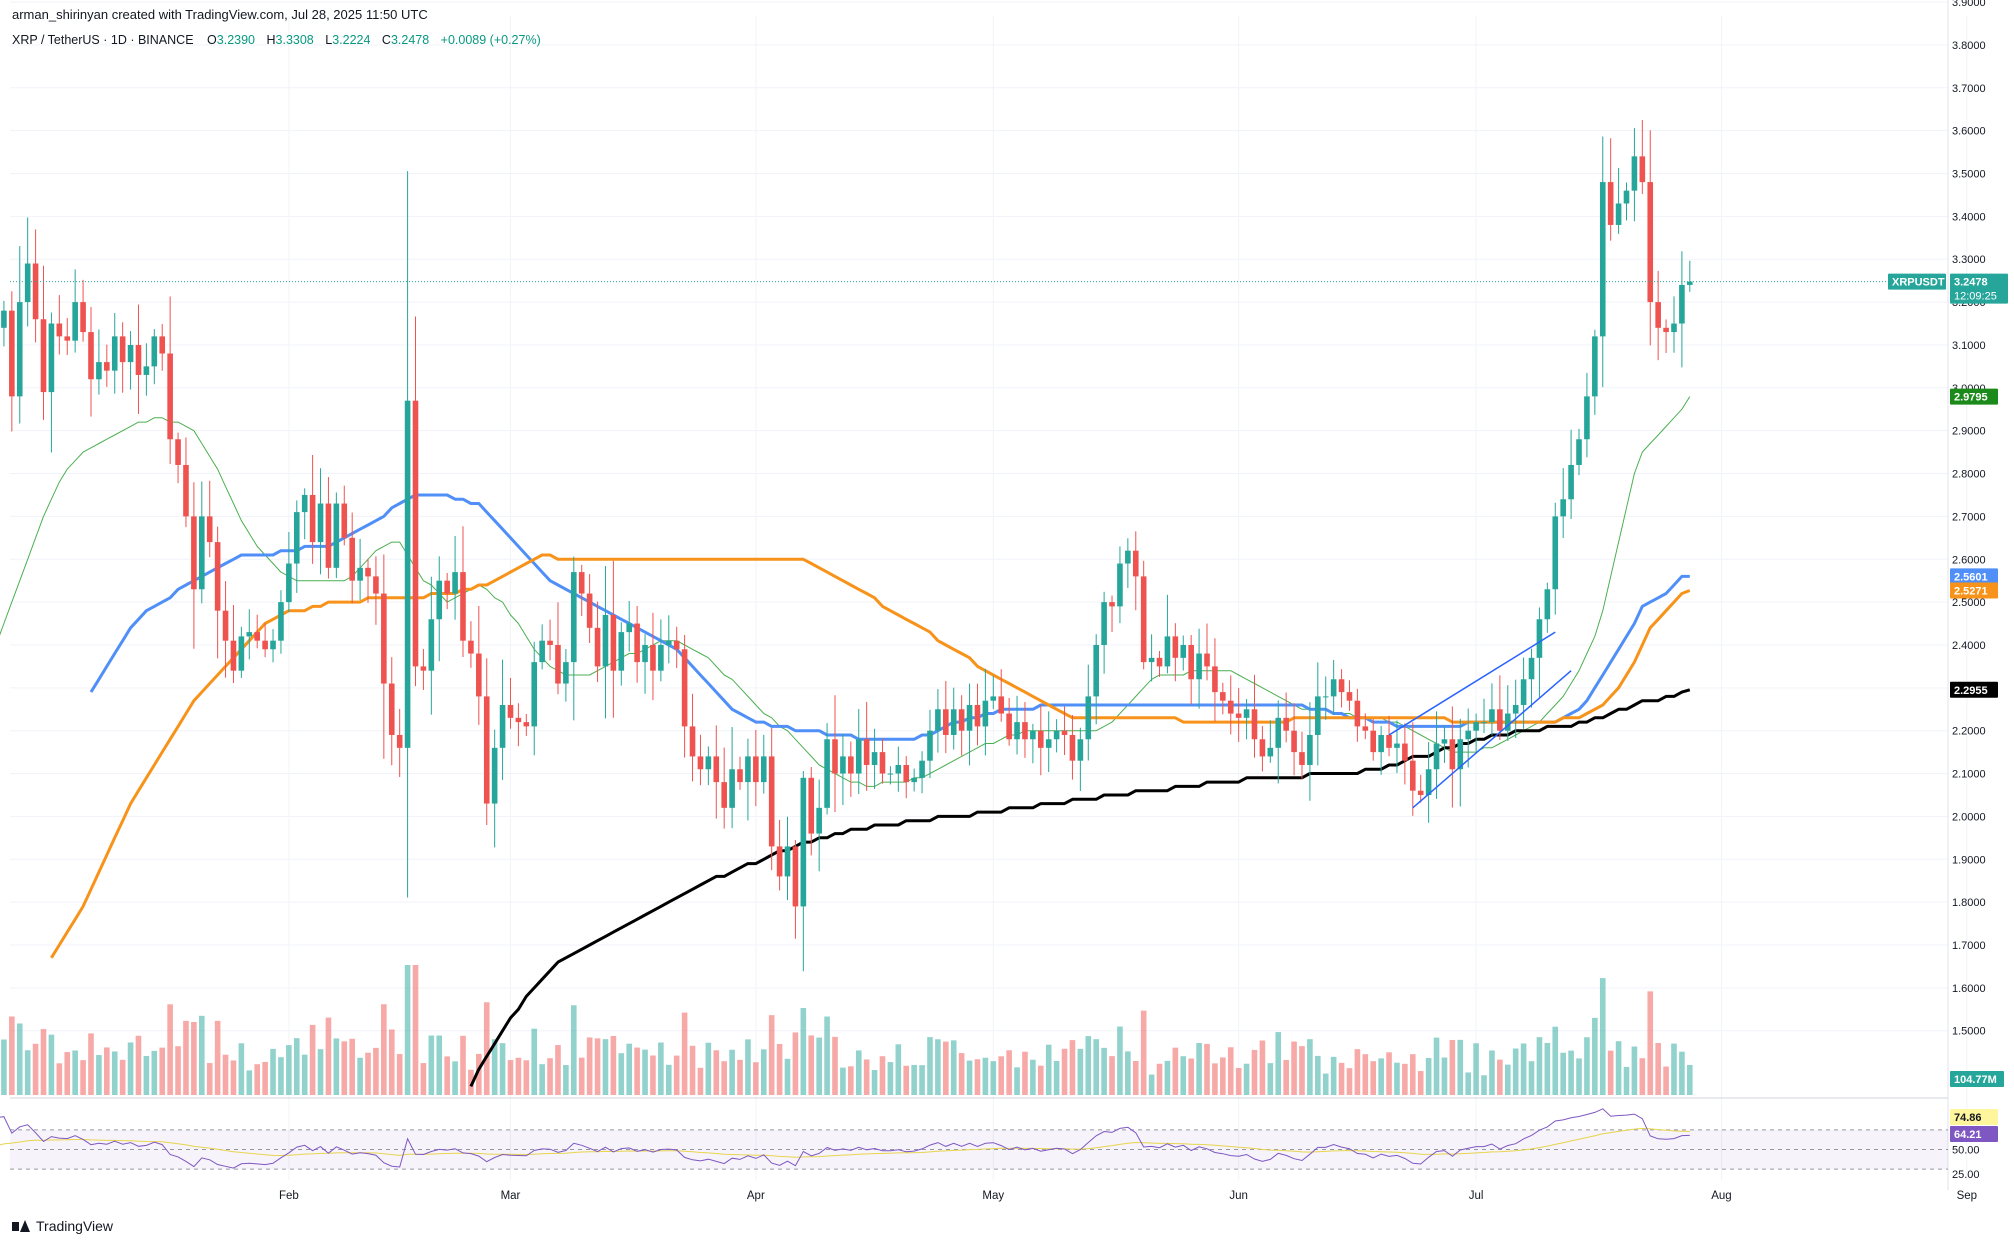 The width and height of the screenshot is (2014, 1244). I want to click on symbol-badge-text: XRPUSDT, so click(1918, 283).